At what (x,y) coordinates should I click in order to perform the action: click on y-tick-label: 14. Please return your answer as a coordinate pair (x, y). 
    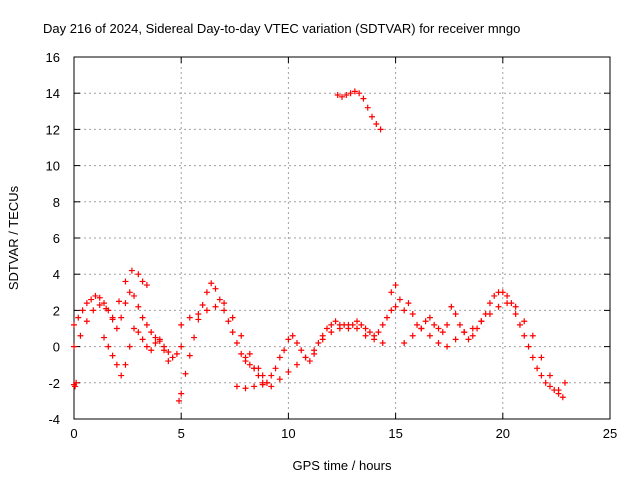
    Looking at the image, I should click on (53, 93).